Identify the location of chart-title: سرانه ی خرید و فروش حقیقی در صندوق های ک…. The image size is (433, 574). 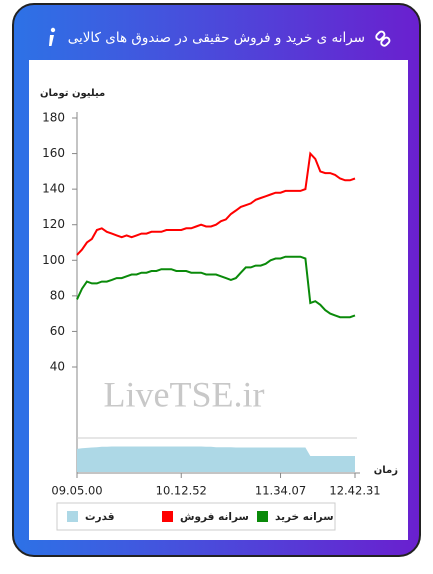
(216, 38).